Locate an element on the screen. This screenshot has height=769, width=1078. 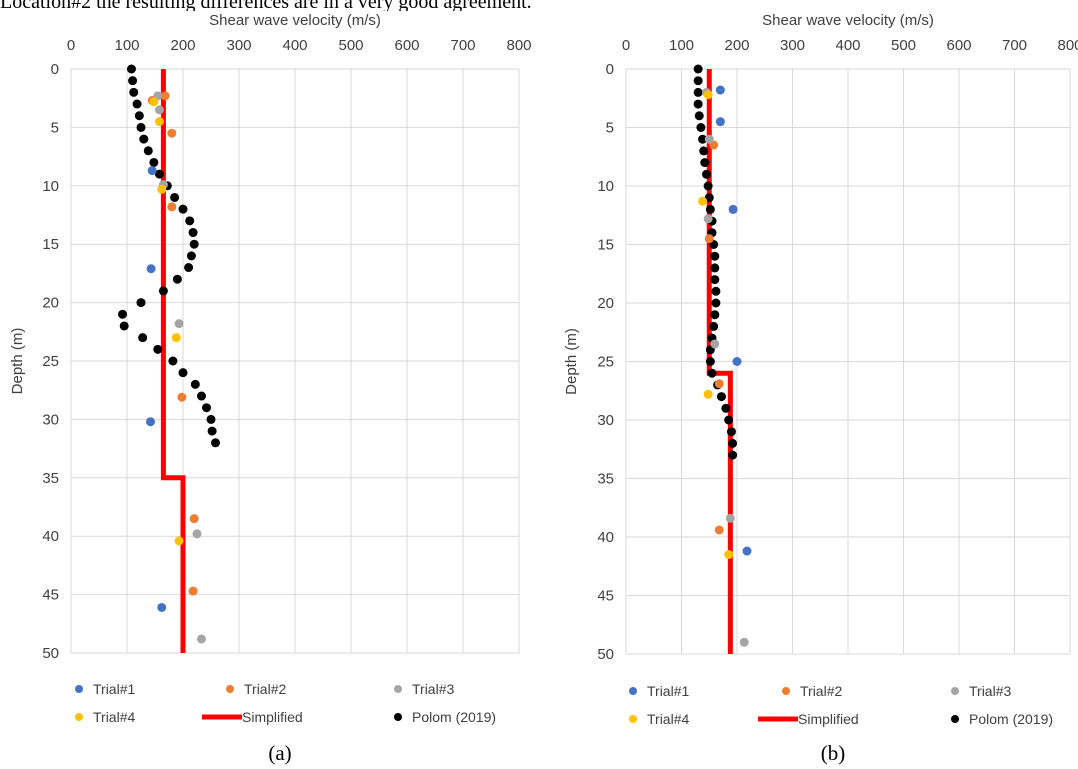
legend-item-trial-2: Trial#2 is located at coordinates (812, 691).